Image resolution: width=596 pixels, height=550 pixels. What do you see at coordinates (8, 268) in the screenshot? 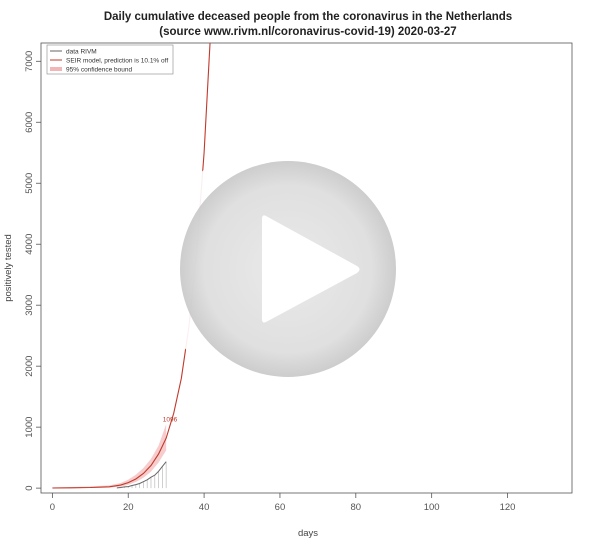
I see `y-axis-label: positively tested` at bounding box center [8, 268].